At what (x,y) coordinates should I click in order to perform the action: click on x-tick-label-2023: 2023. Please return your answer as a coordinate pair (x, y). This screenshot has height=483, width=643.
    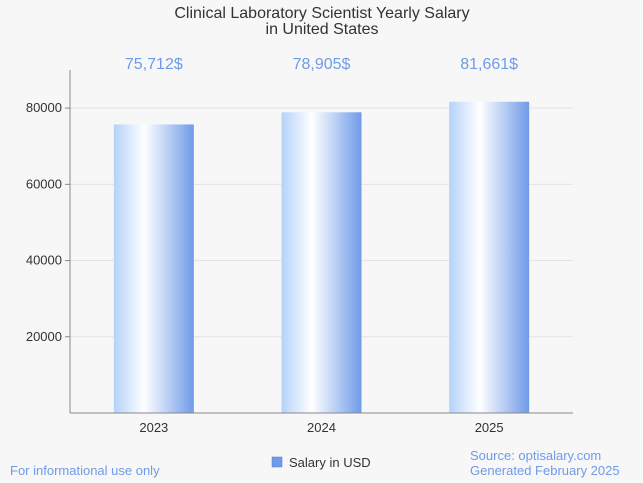
    Looking at the image, I should click on (153, 427).